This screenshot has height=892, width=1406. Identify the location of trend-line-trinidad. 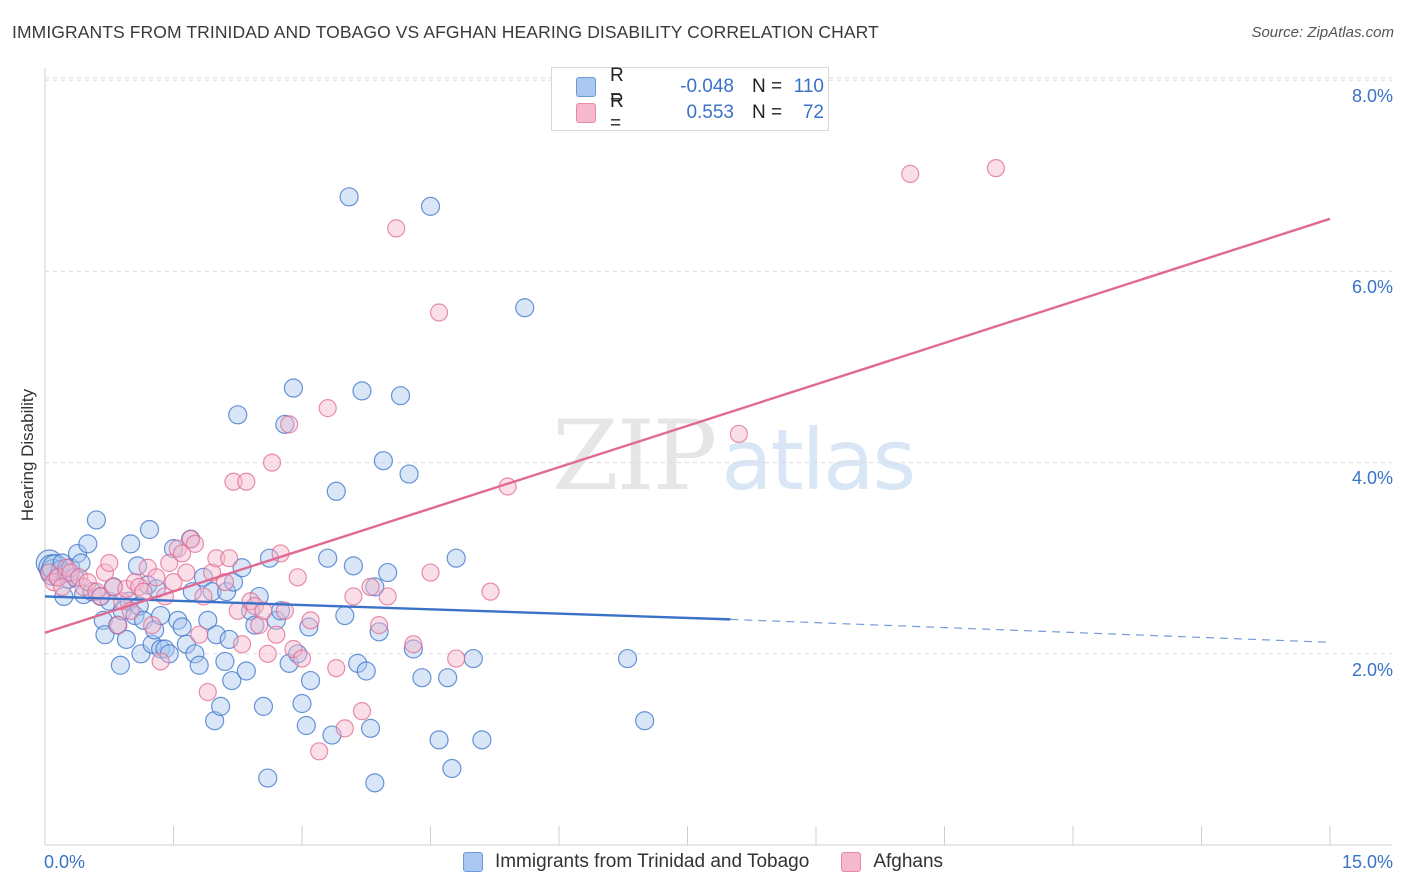
(387, 608).